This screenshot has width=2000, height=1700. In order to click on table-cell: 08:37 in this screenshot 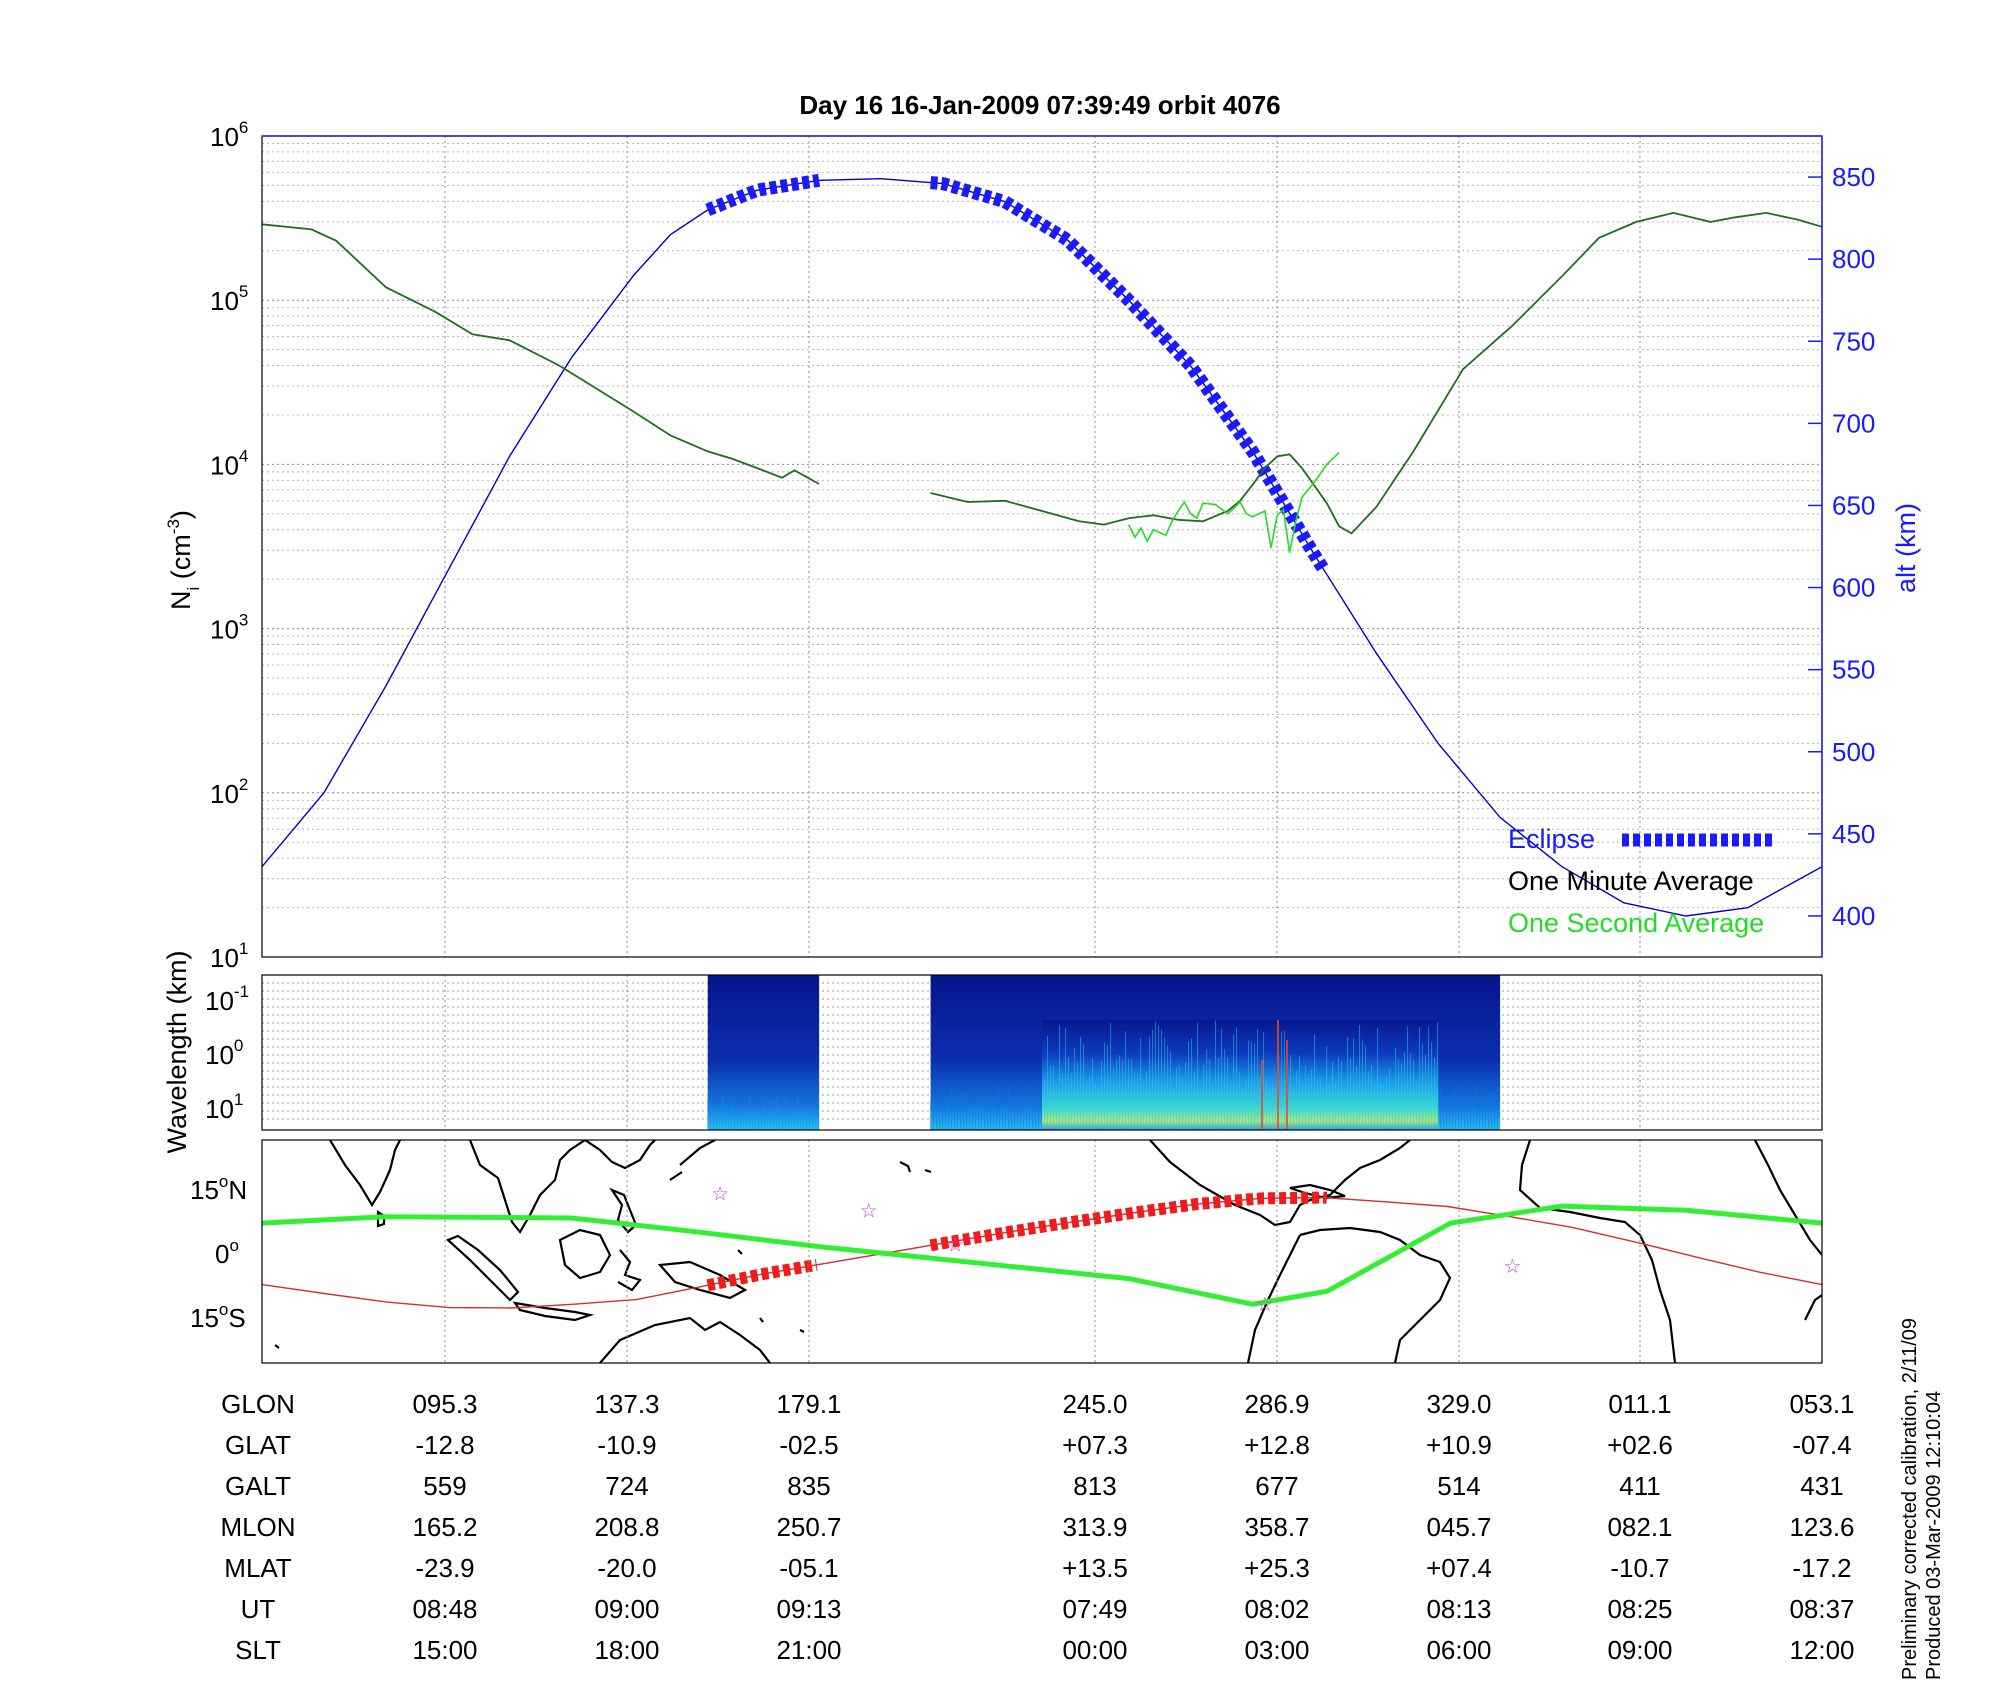, I will do `click(1821, 1609)`.